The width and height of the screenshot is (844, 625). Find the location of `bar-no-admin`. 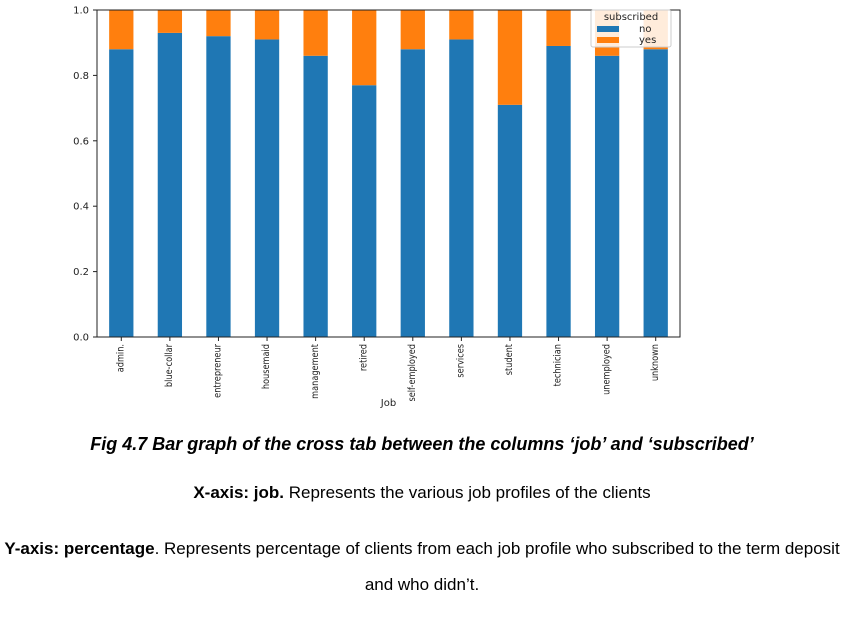

bar-no-admin is located at coordinates (121, 193).